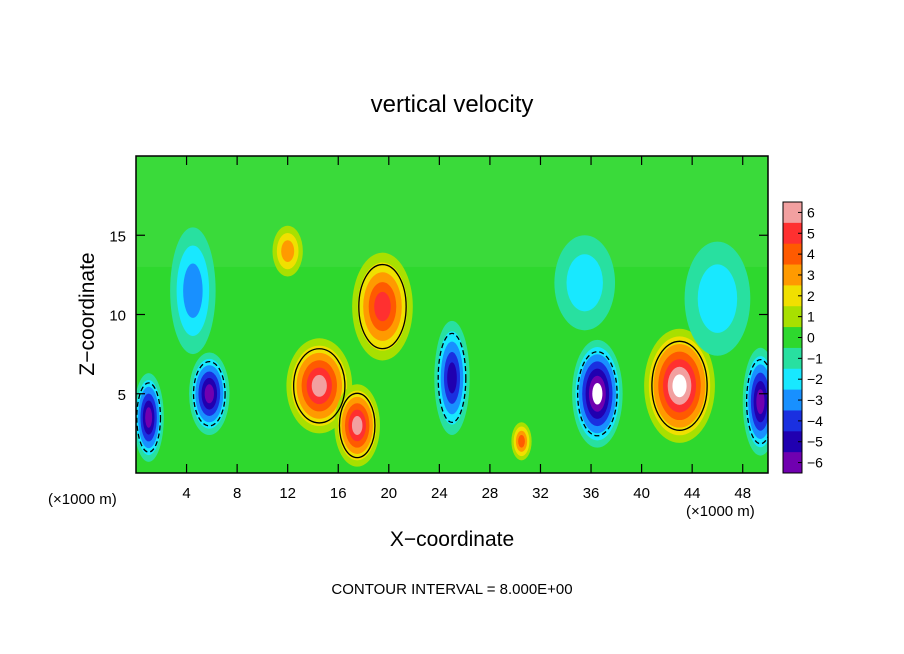 This screenshot has height=654, width=904. I want to click on field-feature-2-down, so click(193, 291).